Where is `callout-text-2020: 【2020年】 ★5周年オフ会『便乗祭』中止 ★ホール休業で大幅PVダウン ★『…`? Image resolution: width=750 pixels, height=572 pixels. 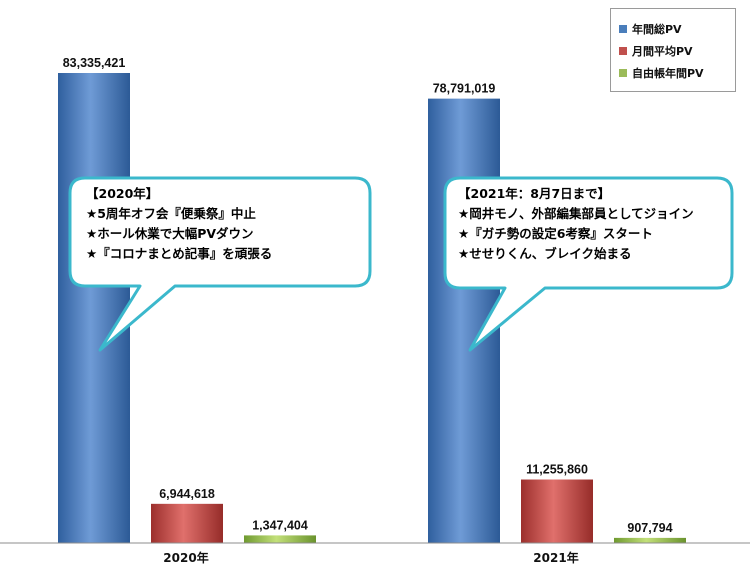 callout-text-2020: 【2020年】 ★5周年オフ会『便乗祭』中止 ★ホール休業で大幅PVダウン ★『… is located at coordinates (179, 224).